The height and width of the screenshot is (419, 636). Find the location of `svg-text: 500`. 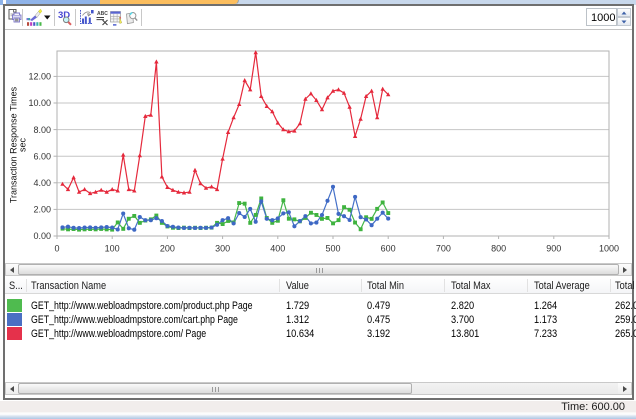

svg-text: 500 is located at coordinates (332, 249).